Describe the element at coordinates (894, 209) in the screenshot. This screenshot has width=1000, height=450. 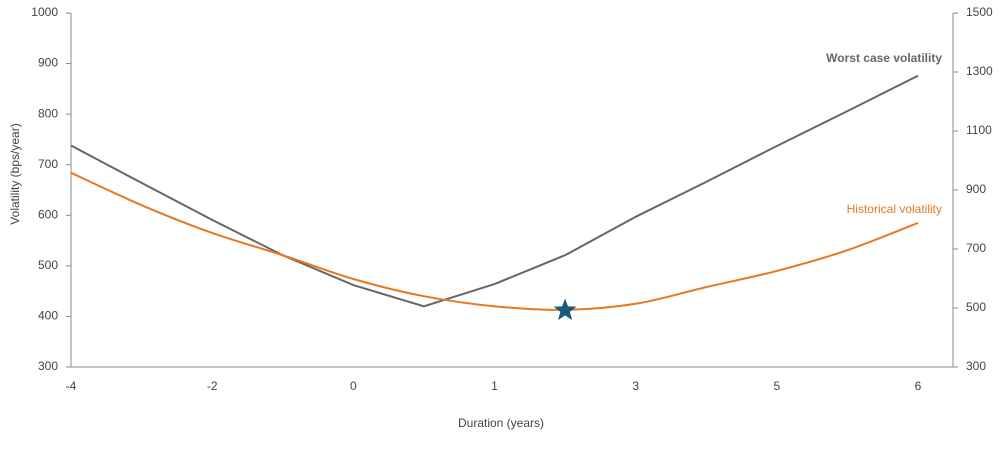
I see `series-label: Historical volatility` at that location.